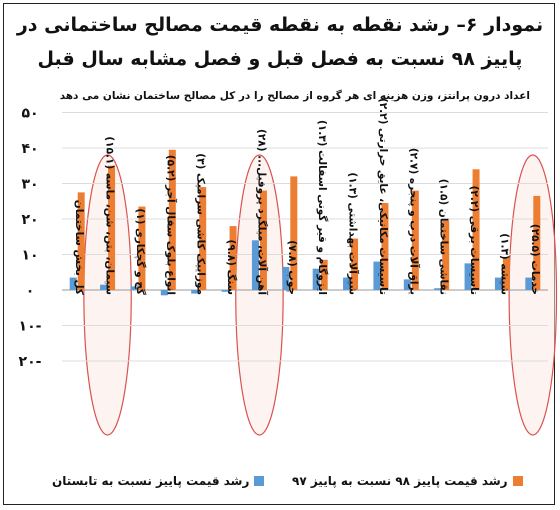 The height and width of the screenshot is (510, 560). What do you see at coordinates (30, 327) in the screenshot?
I see `y-tick-label: ۱۰-` at bounding box center [30, 327].